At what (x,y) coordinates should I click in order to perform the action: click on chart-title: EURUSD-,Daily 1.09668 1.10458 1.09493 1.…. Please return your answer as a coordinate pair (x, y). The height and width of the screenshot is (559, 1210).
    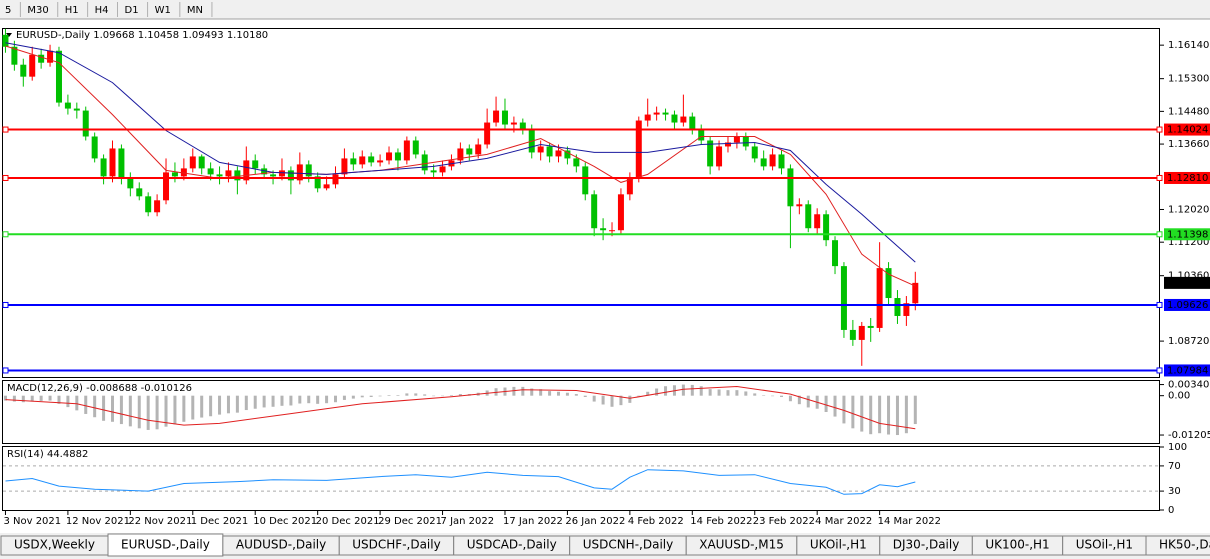
    Looking at the image, I should click on (142, 35).